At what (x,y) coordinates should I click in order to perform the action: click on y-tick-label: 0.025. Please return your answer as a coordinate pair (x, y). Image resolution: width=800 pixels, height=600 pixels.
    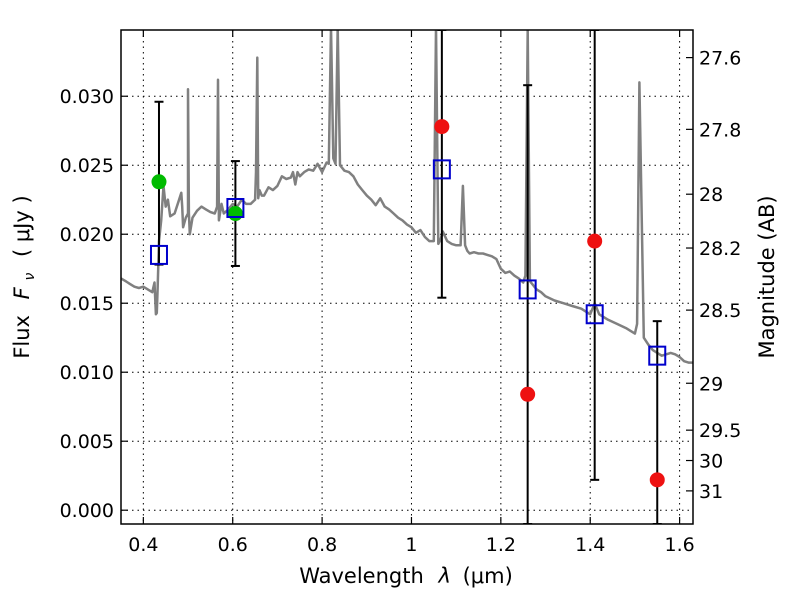
    Looking at the image, I should click on (87, 166).